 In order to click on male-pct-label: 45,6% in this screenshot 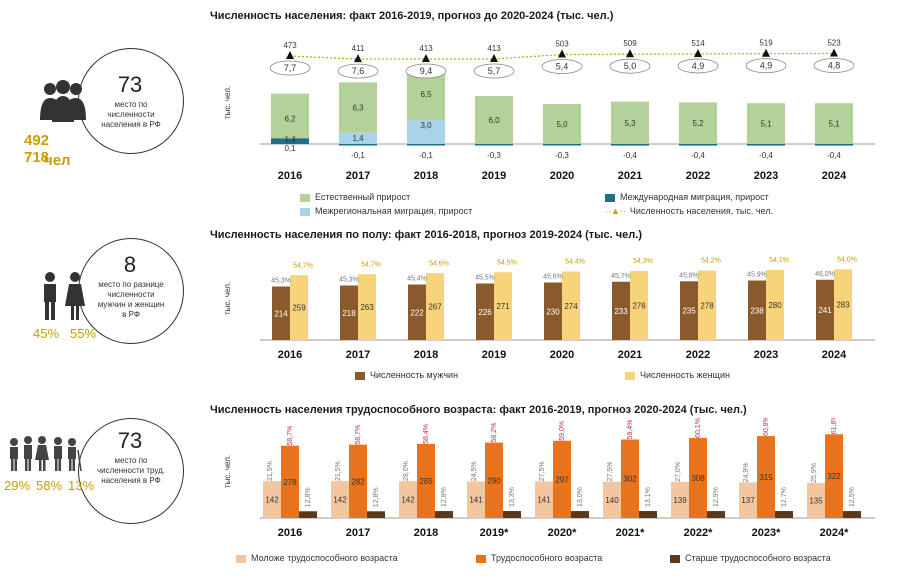, I will do `click(553, 277)`.